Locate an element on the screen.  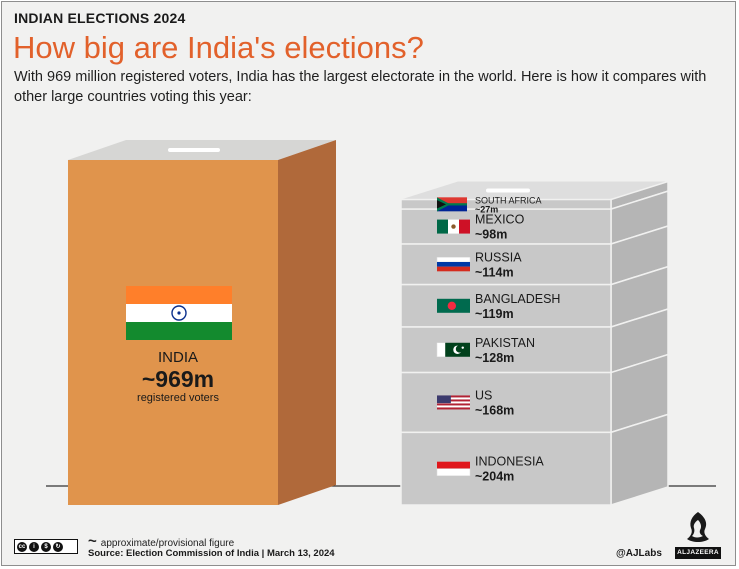
kicker: INDIAN ELECTIONS 2024 is located at coordinates (100, 18).